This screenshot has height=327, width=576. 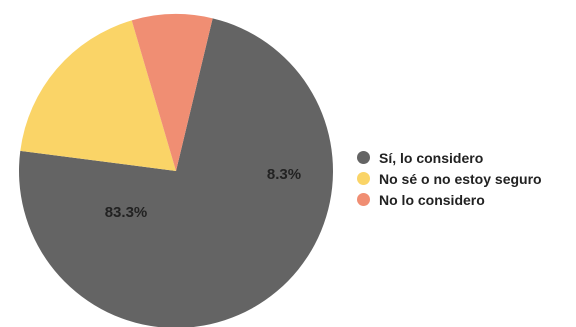 What do you see at coordinates (98, 96) in the screenshot?
I see `pie-slice-no-se-o-no-estoy-seguro` at bounding box center [98, 96].